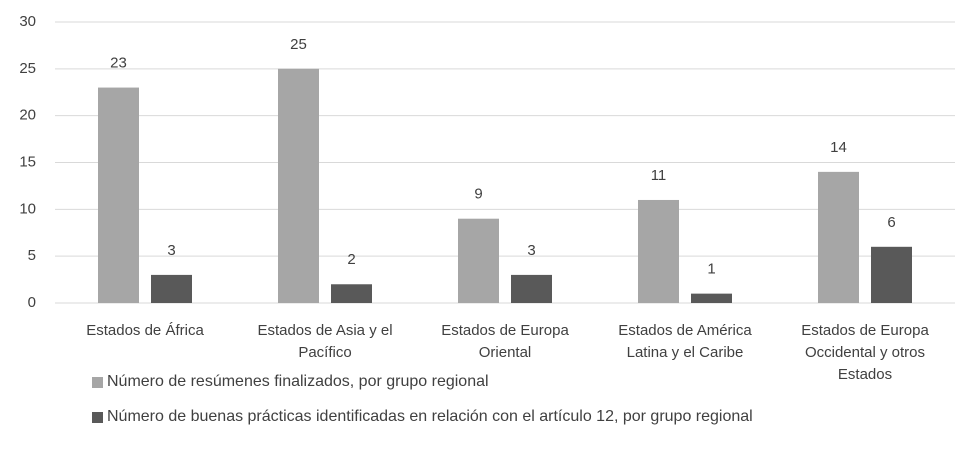 The width and height of the screenshot is (964, 464). I want to click on value-label: 23, so click(118, 63).